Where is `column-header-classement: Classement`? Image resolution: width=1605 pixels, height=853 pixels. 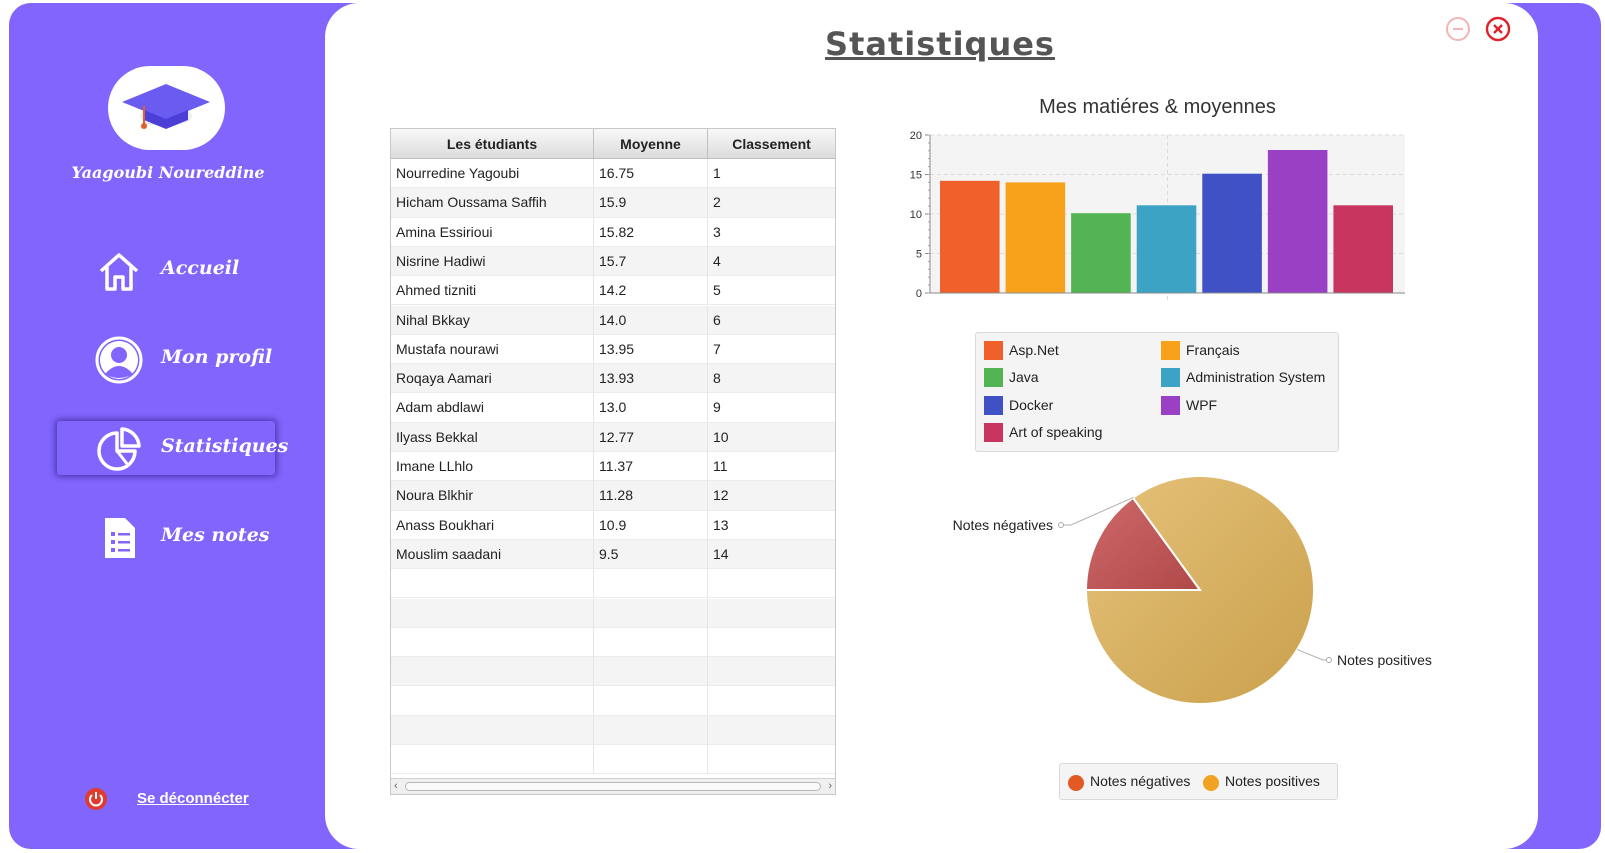 column-header-classement: Classement is located at coordinates (771, 144).